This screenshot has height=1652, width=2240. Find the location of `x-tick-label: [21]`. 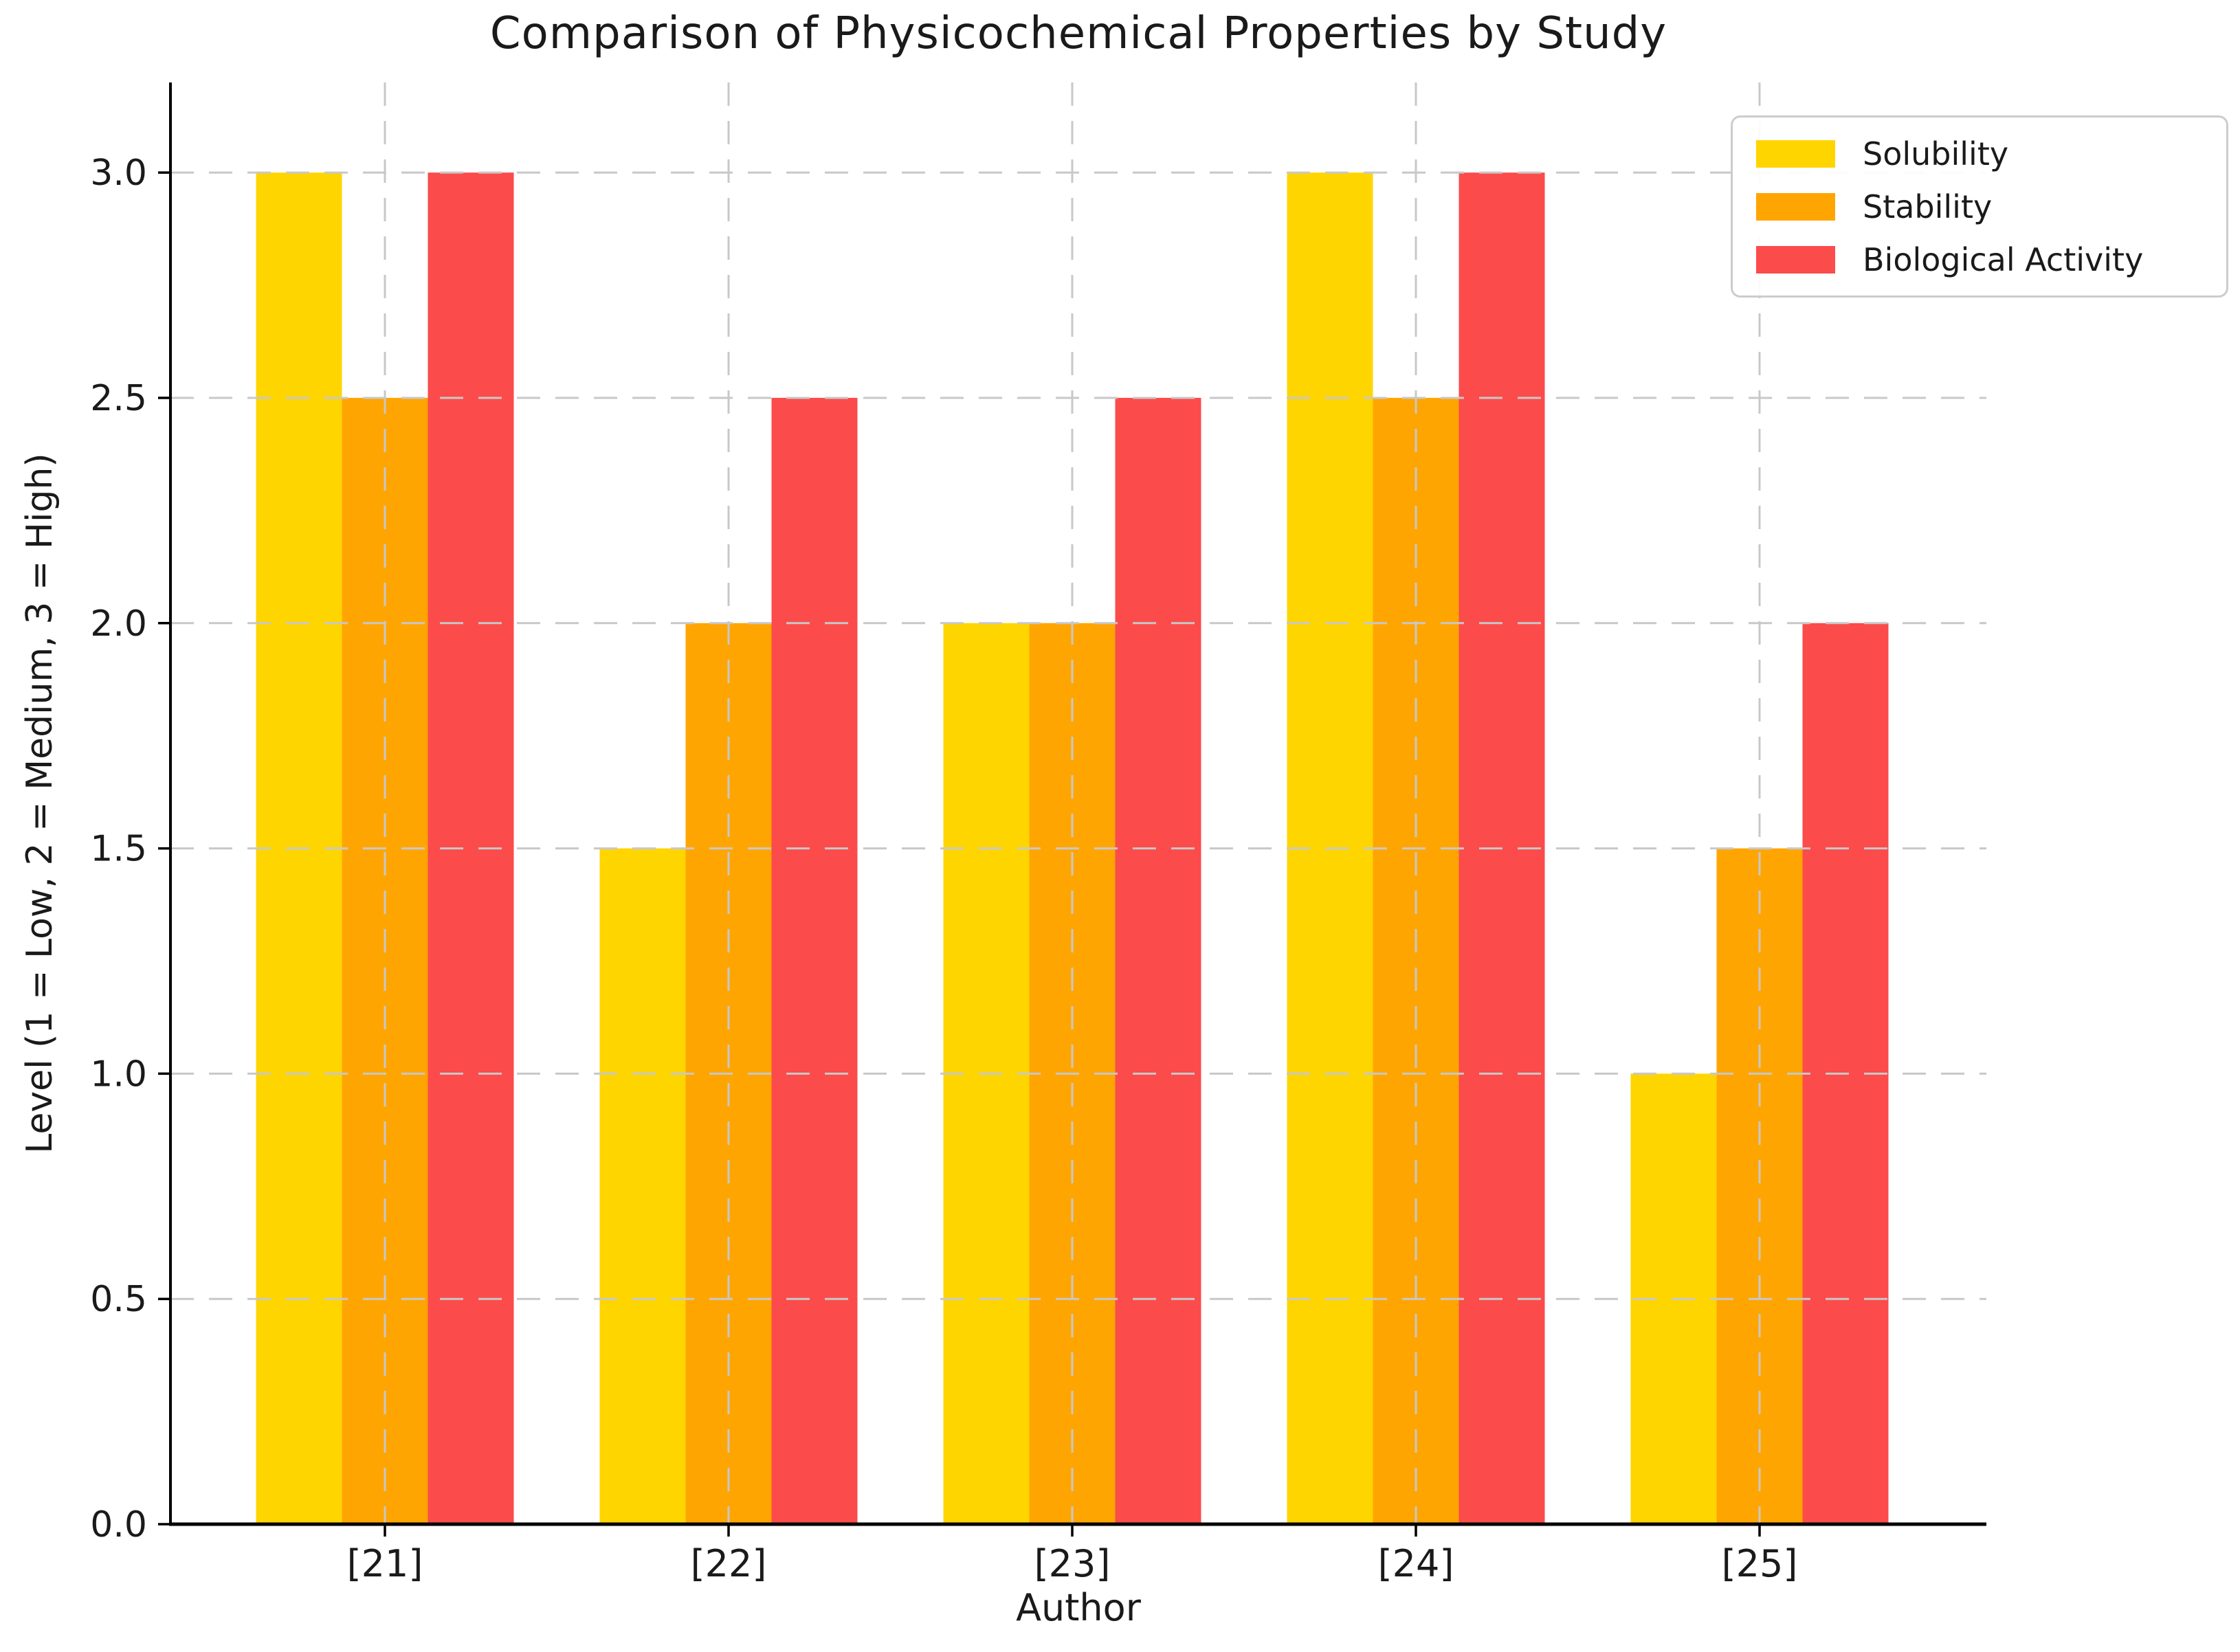

x-tick-label: [21] is located at coordinates (385, 1563).